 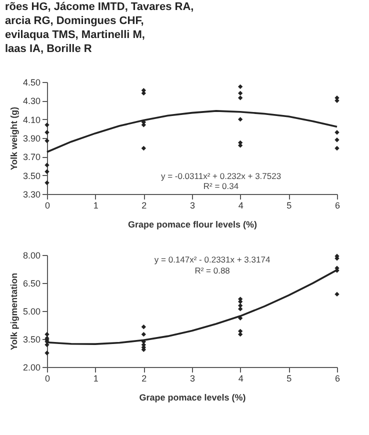 What do you see at coordinates (31, 83) in the screenshot?
I see `y-tick-label: 4.50` at bounding box center [31, 83].